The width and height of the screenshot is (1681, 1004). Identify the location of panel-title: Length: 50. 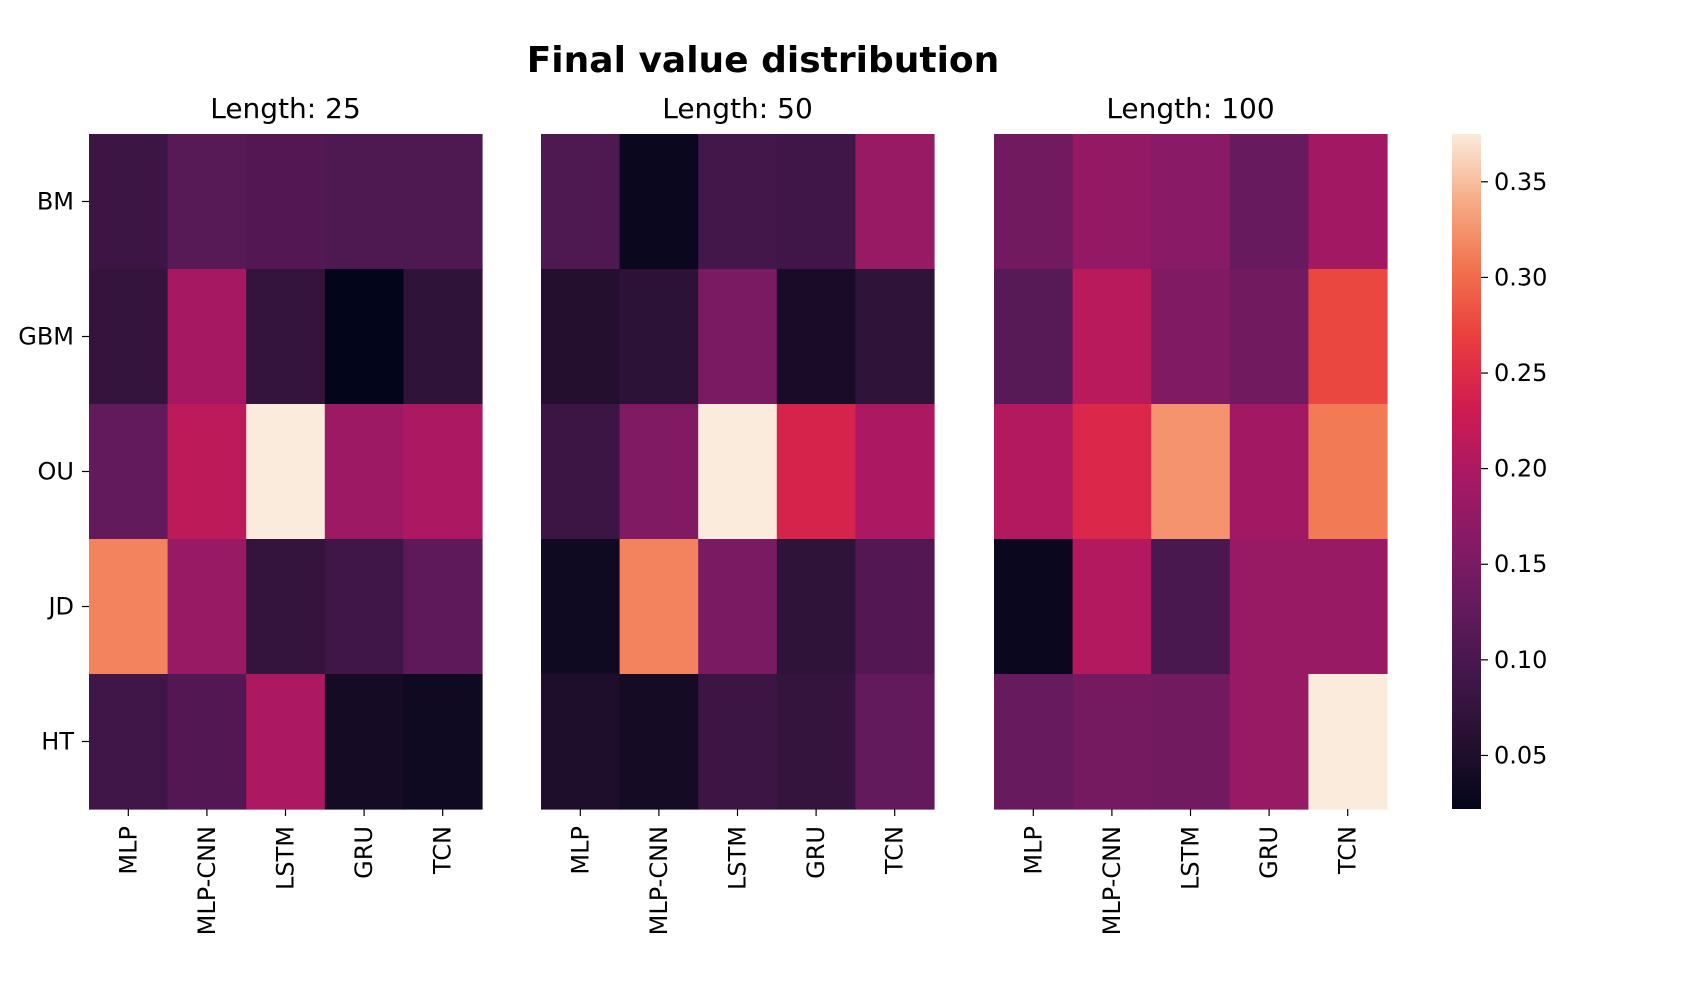
(737, 108).